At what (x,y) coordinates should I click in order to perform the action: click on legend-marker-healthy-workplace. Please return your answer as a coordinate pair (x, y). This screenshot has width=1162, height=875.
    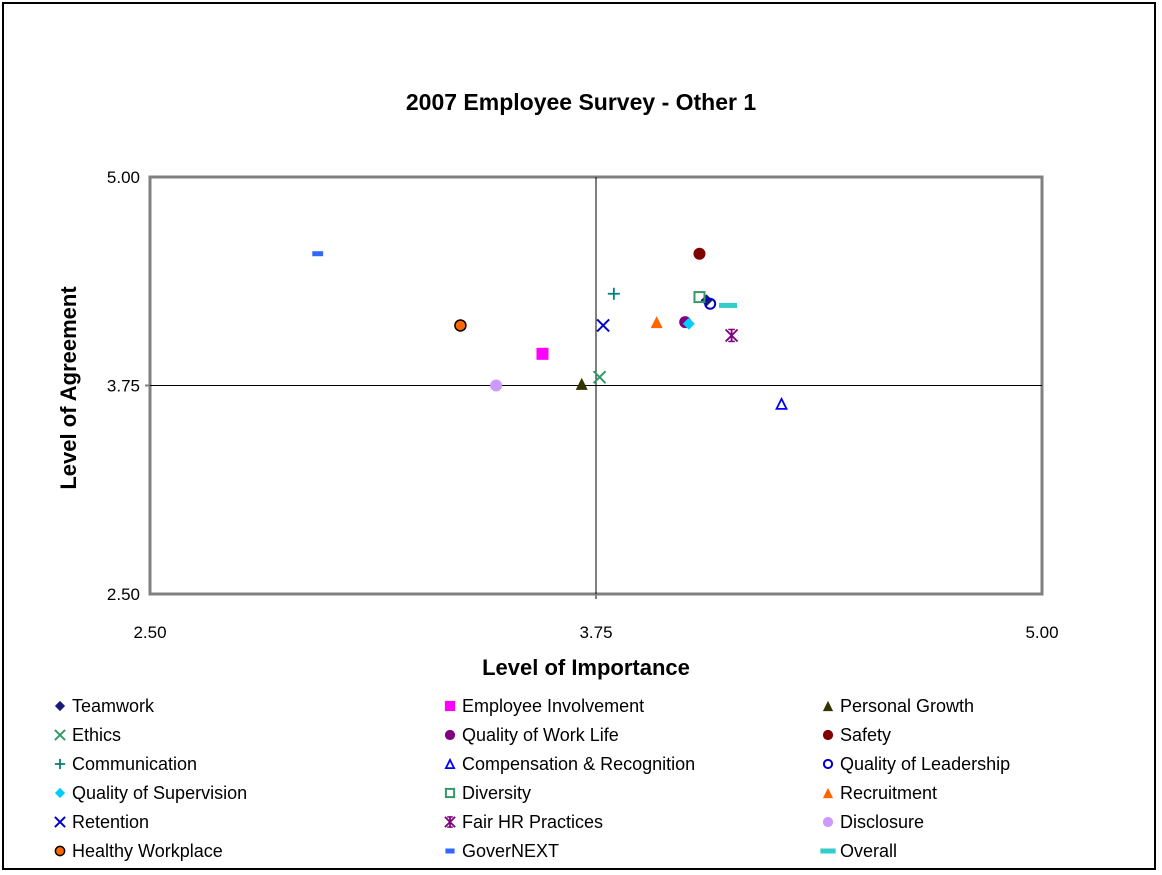
    Looking at the image, I should click on (60, 851).